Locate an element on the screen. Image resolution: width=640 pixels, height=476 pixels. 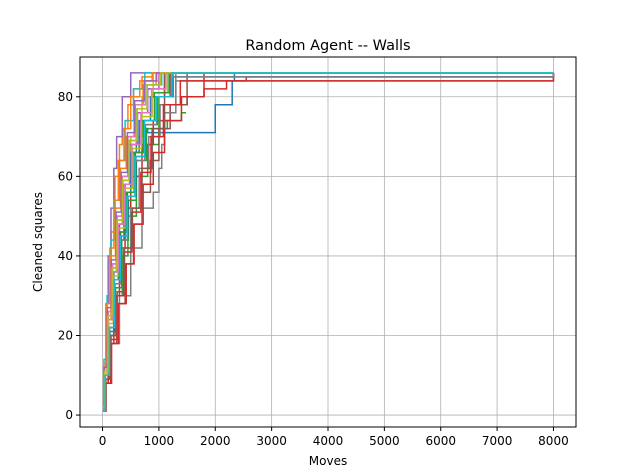
y-tick-label: 60 is located at coordinates (65, 176).